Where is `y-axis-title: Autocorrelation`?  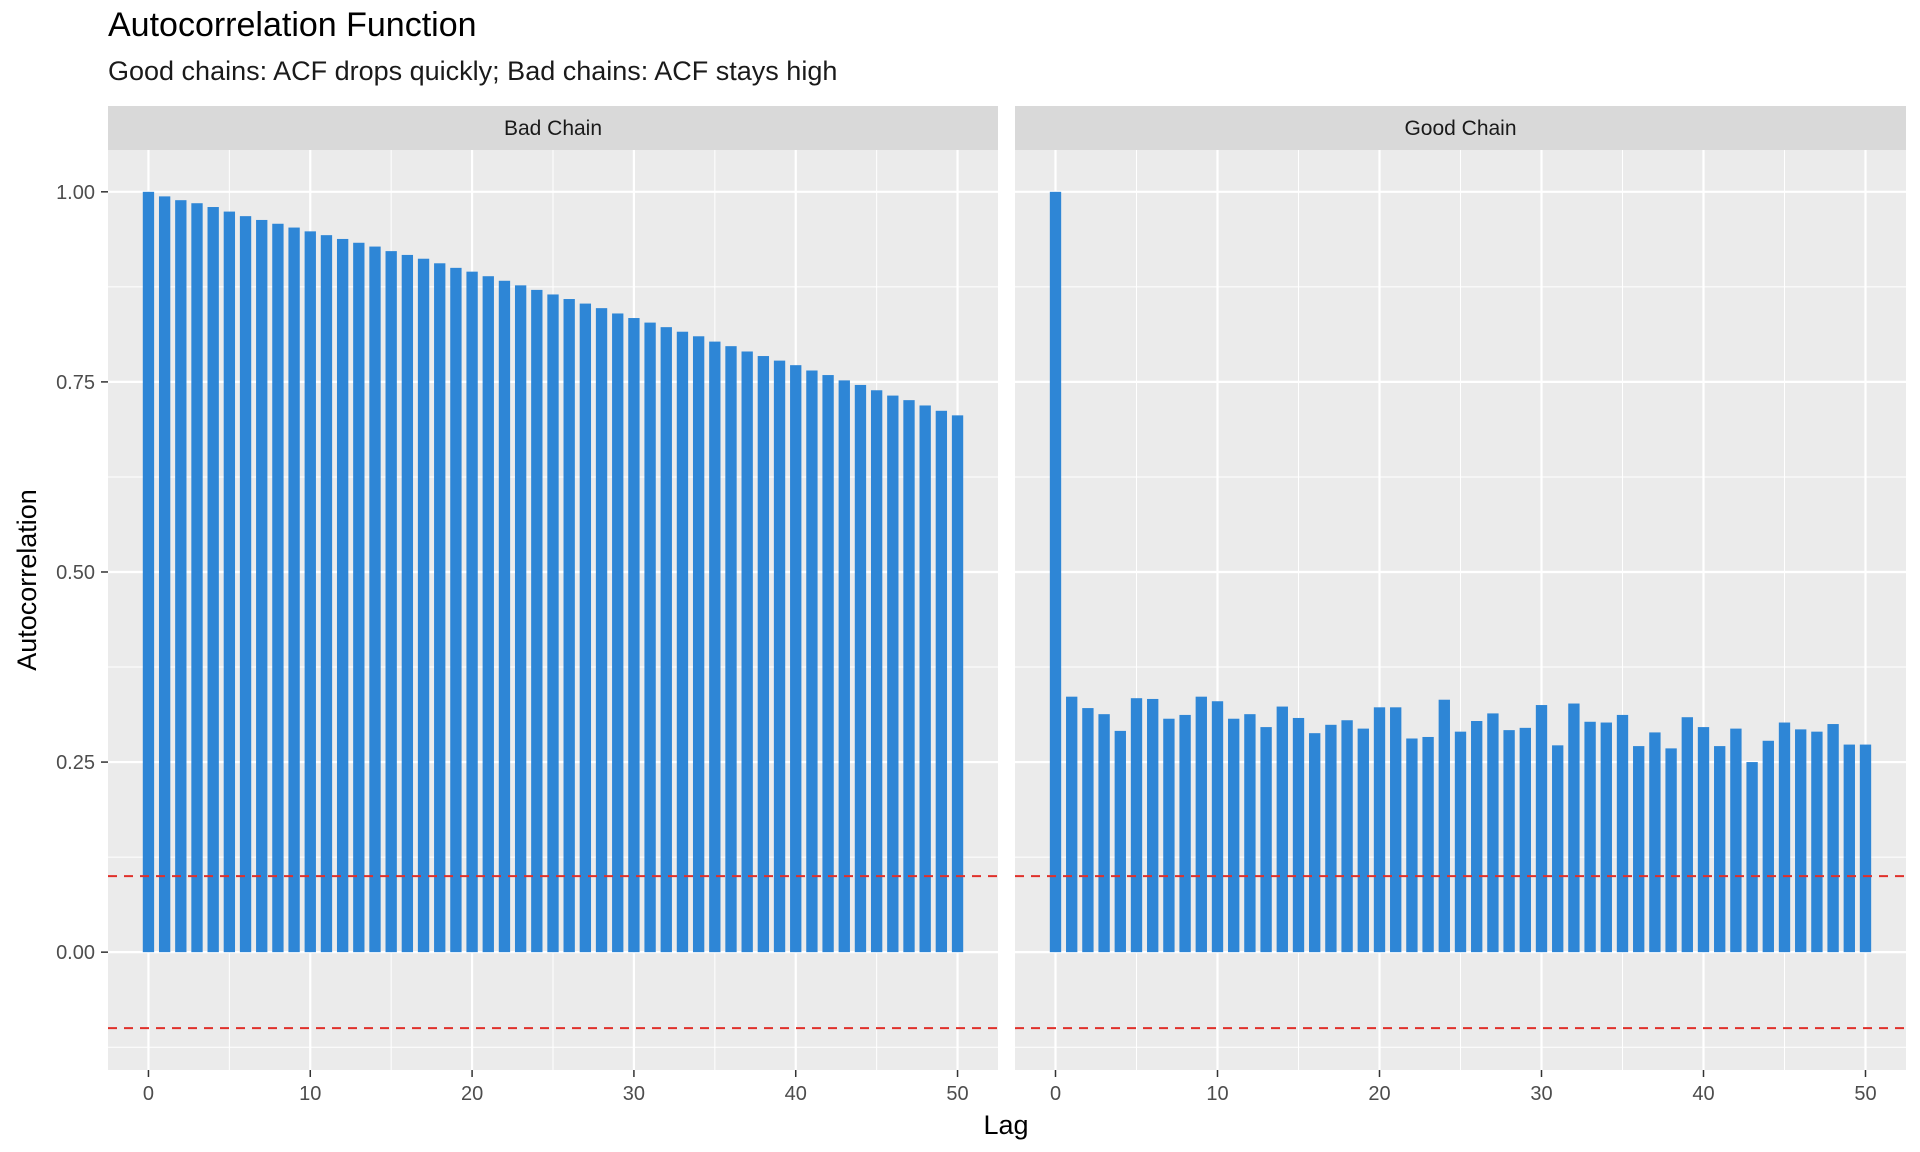 y-axis-title: Autocorrelation is located at coordinates (27, 580).